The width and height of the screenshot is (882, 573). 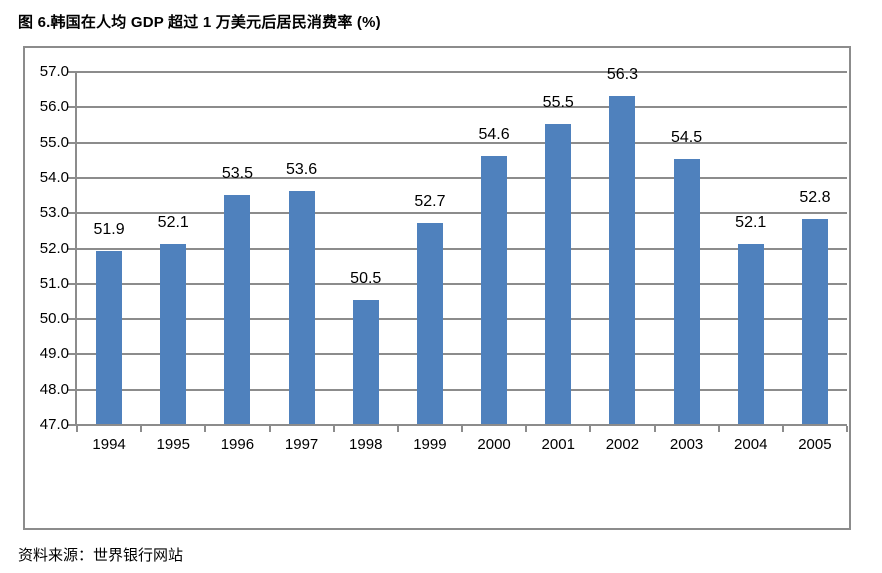 I want to click on y-tick-label: 49.0, so click(x=54, y=354).